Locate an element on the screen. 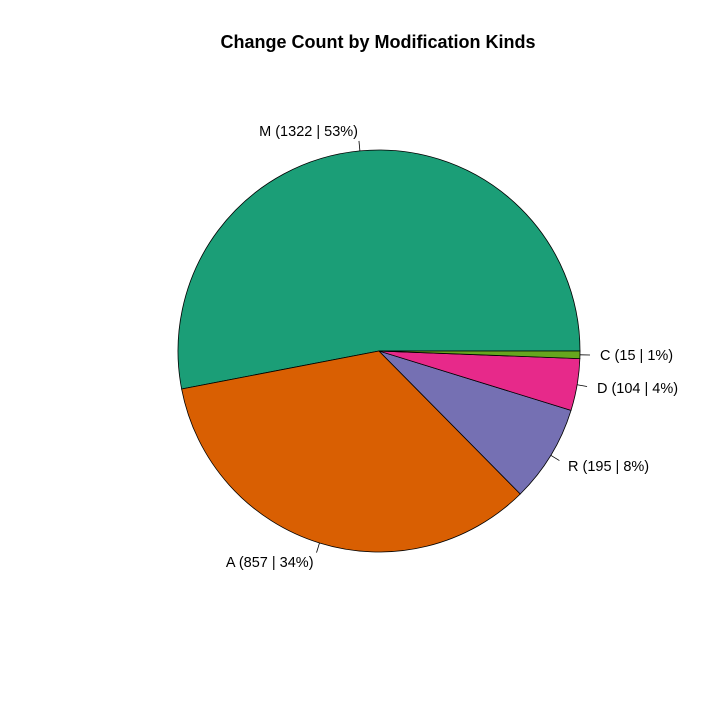 The height and width of the screenshot is (720, 720). pie-label-m: M (1322 | 53%) is located at coordinates (308, 132).